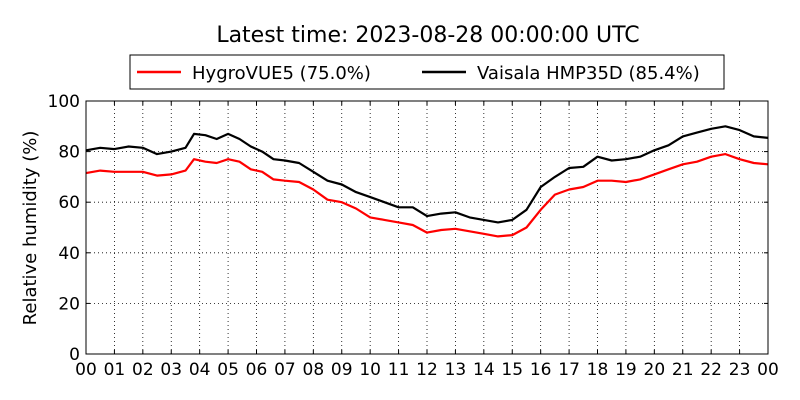  I want to click on x-tick-label: 02, so click(143, 370).